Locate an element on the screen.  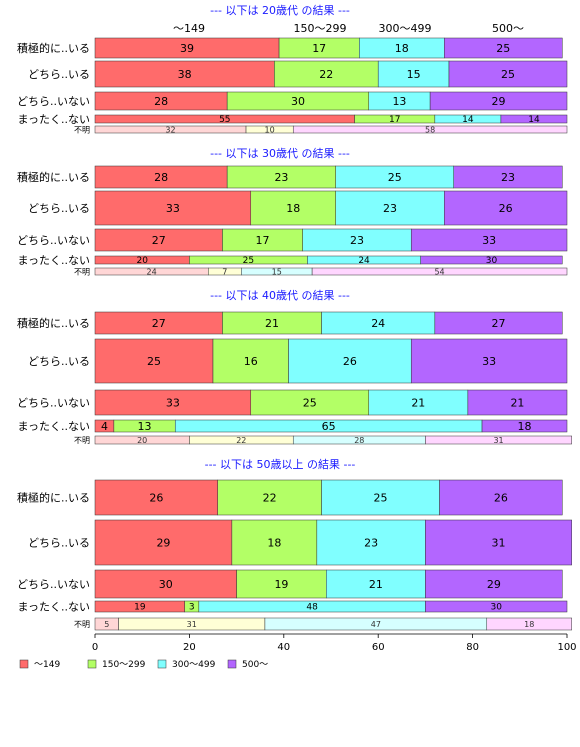
bar-value-label: 26 is located at coordinates (156, 497).